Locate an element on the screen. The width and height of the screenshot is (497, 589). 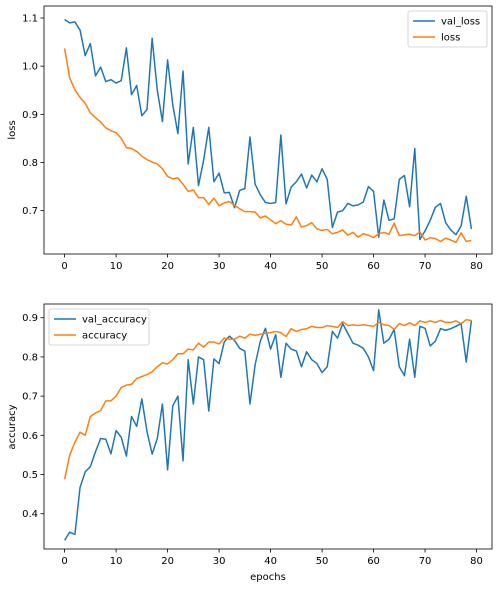
loss-legend-box is located at coordinates (447, 29).